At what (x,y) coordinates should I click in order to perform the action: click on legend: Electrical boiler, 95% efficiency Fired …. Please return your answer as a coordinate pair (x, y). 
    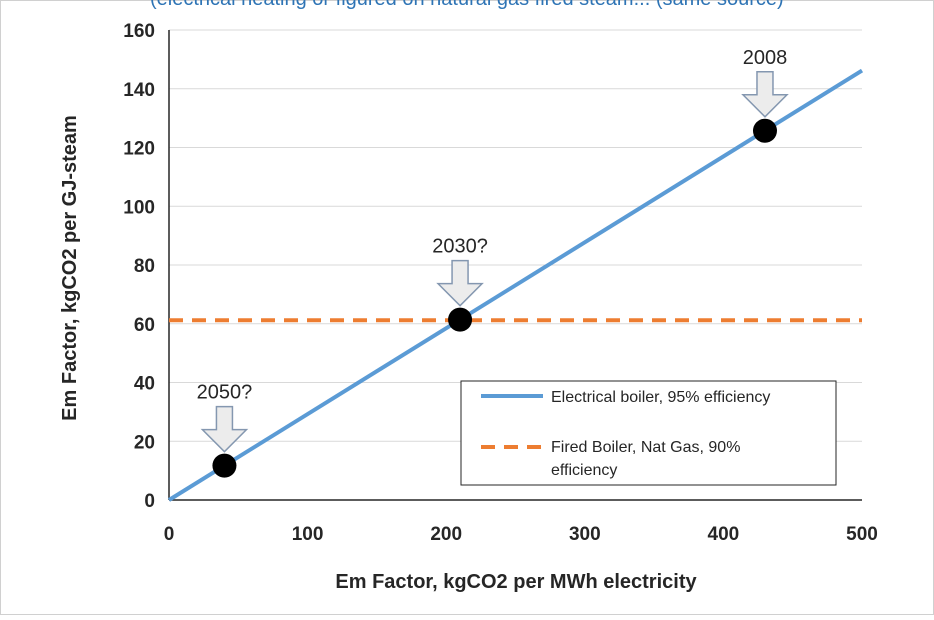
    Looking at the image, I should click on (648, 433).